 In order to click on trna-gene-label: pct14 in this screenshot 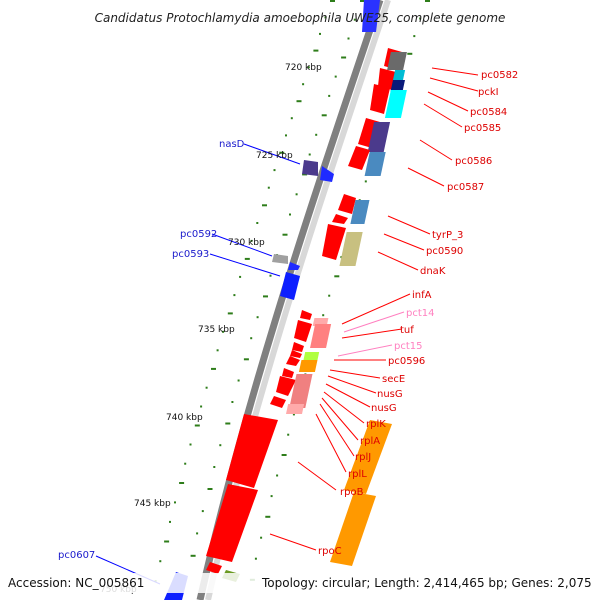, I will do `click(420, 313)`.